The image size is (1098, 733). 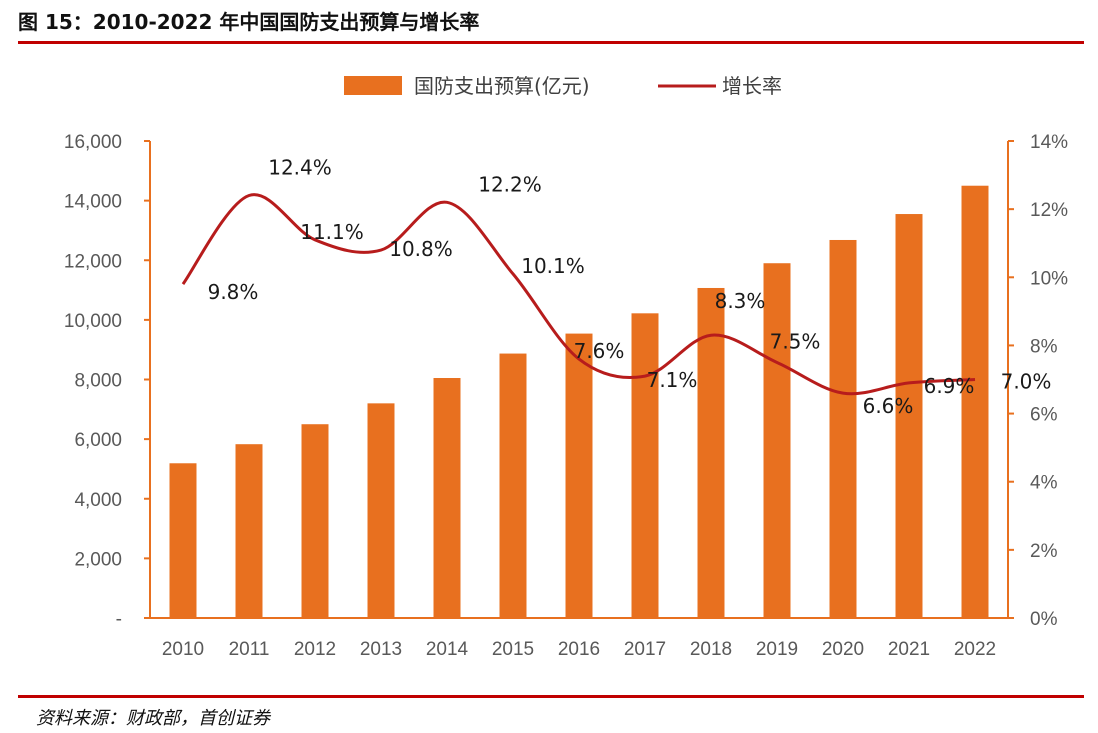 What do you see at coordinates (300, 168) in the screenshot?
I see `growth-label-2011: 12.4%` at bounding box center [300, 168].